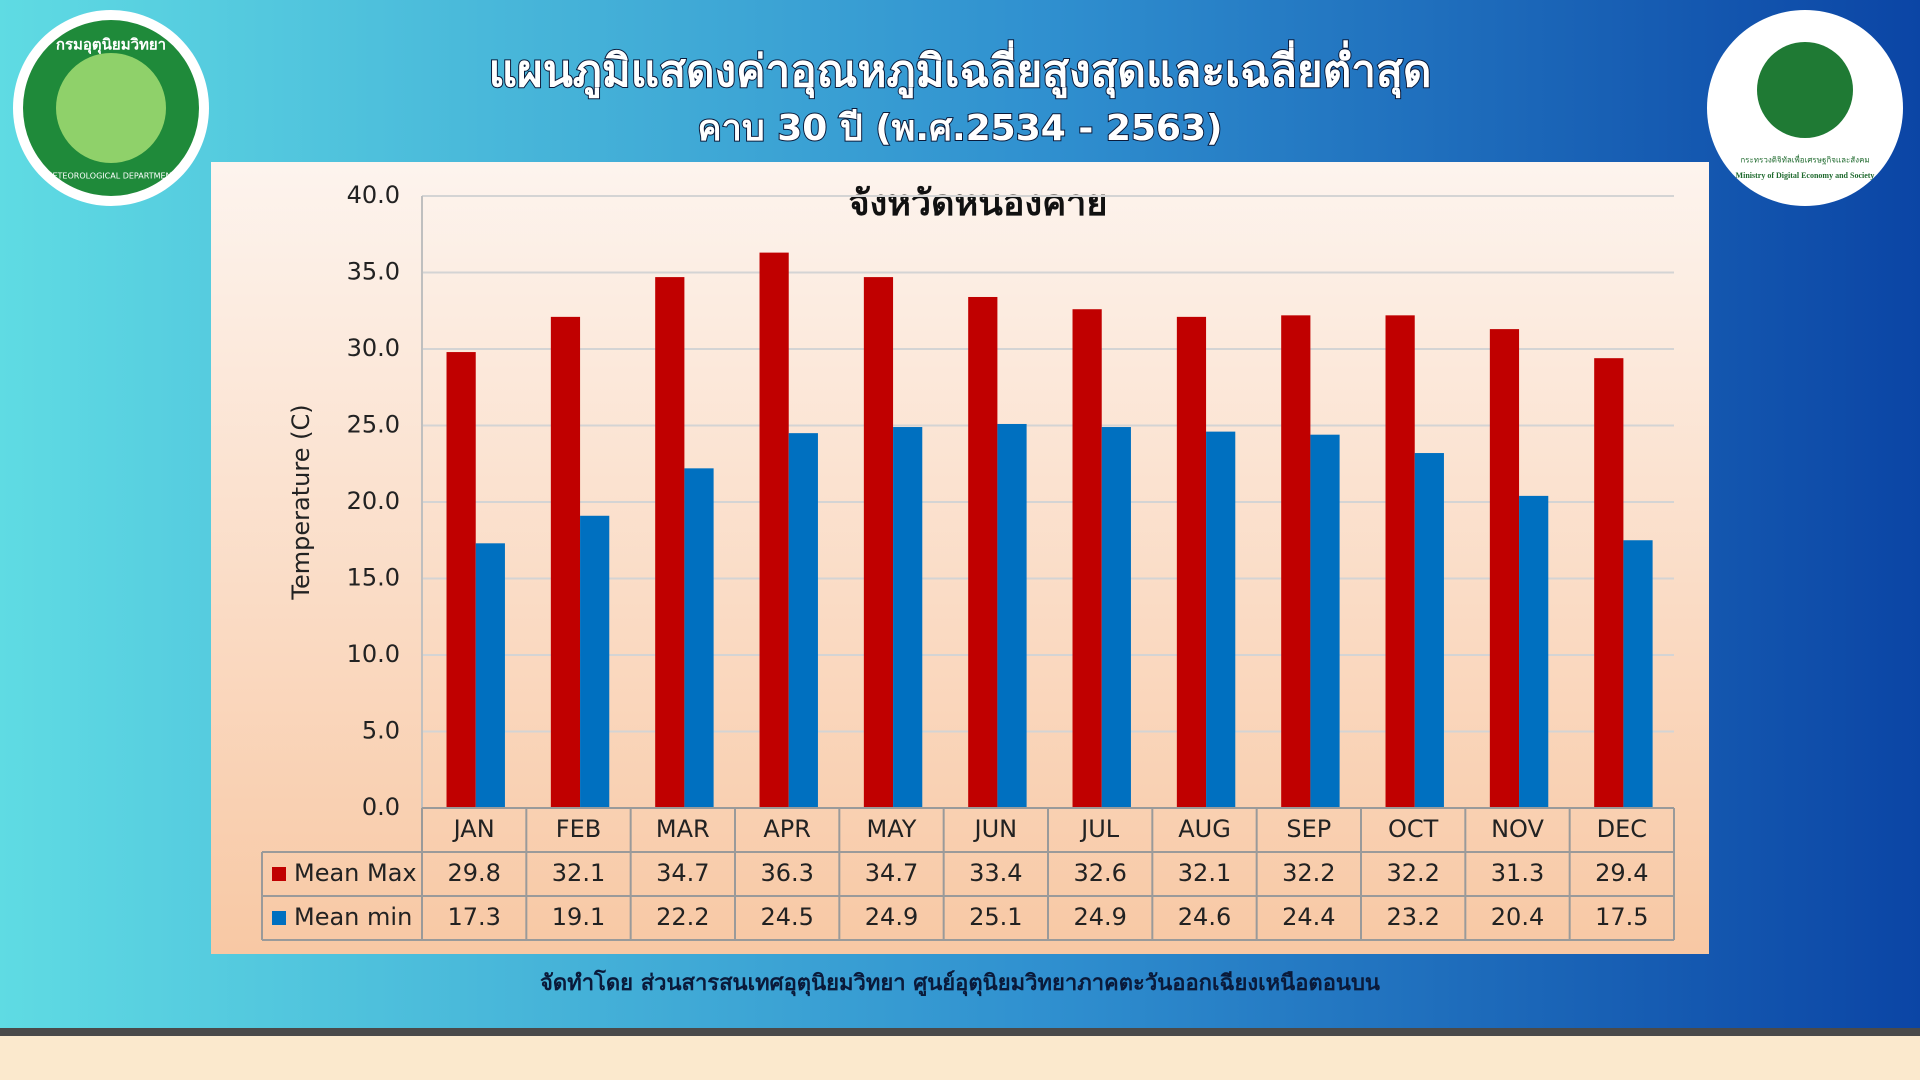  I want to click on y-tick-label: 35.0, so click(373, 272).